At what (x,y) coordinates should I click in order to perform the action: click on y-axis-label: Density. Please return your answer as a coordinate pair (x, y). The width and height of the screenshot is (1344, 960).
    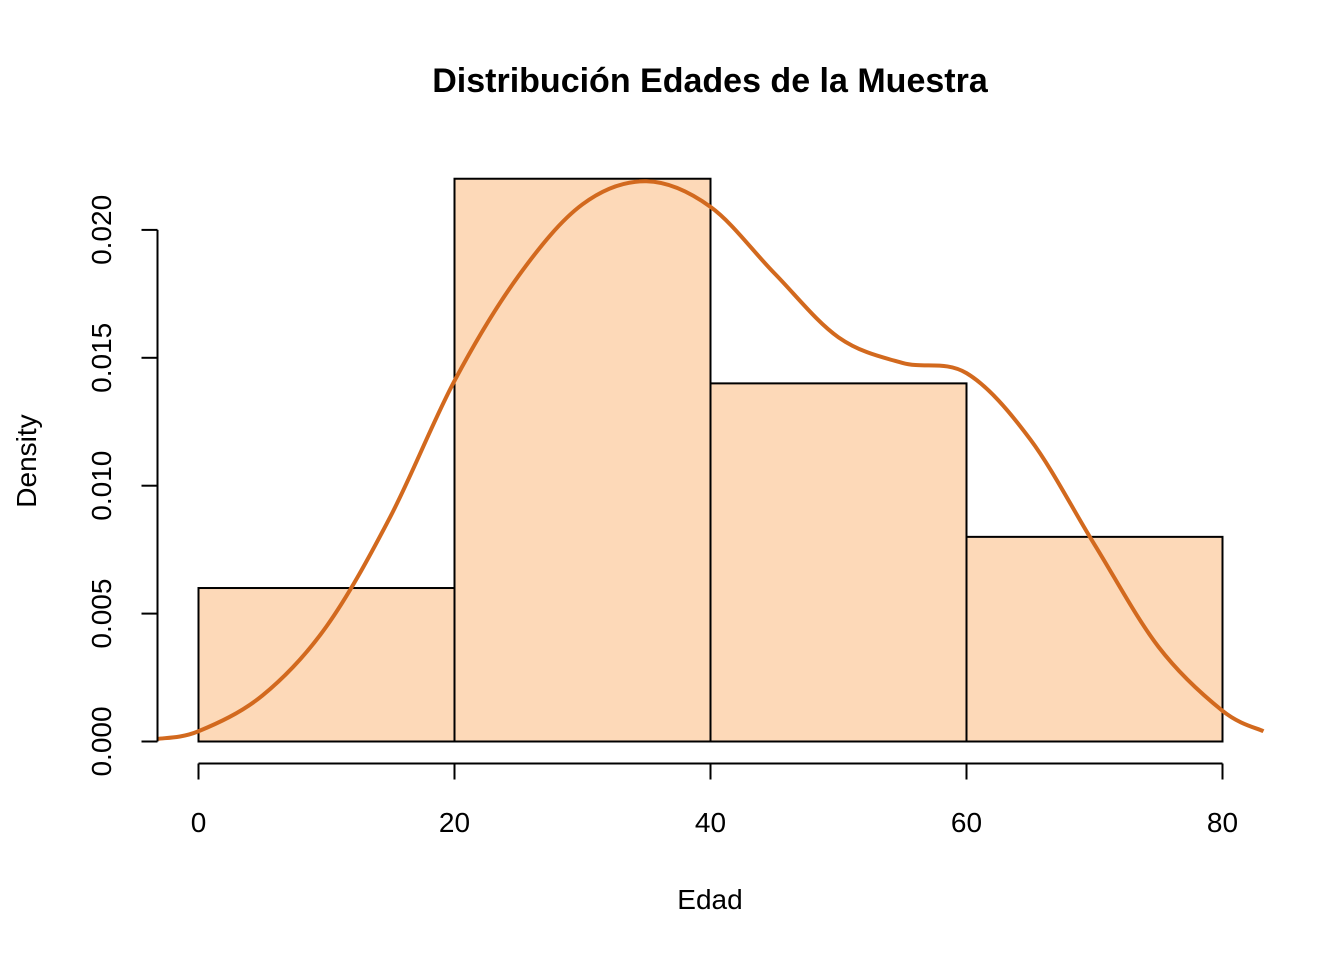
    Looking at the image, I should click on (26, 460).